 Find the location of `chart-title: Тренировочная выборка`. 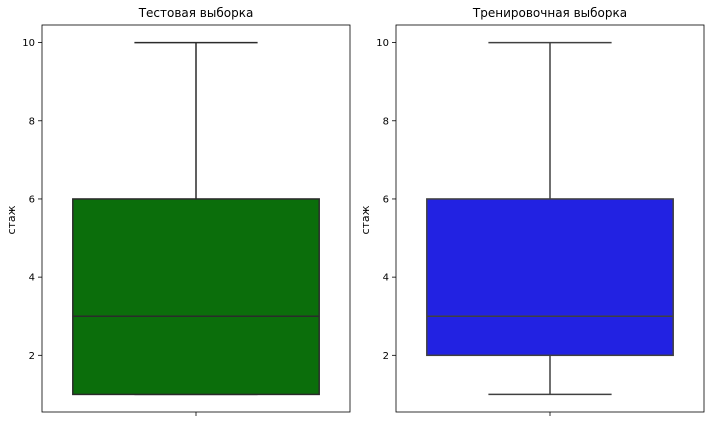

chart-title: Тренировочная выборка is located at coordinates (549, 13).